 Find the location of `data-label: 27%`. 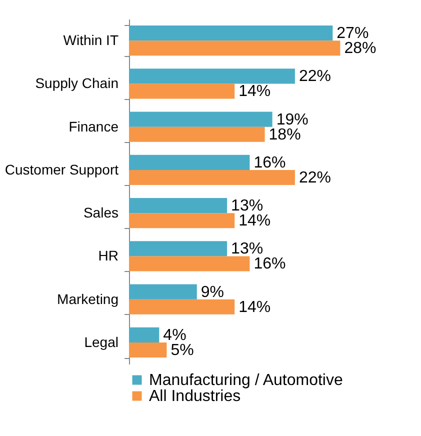

data-label: 27% is located at coordinates (352, 33).